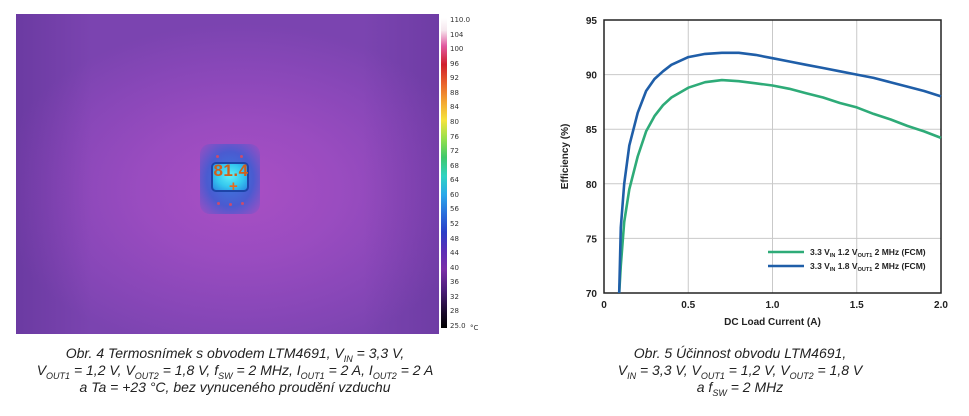  What do you see at coordinates (604, 305) in the screenshot?
I see `x-tick-label: 0` at bounding box center [604, 305].